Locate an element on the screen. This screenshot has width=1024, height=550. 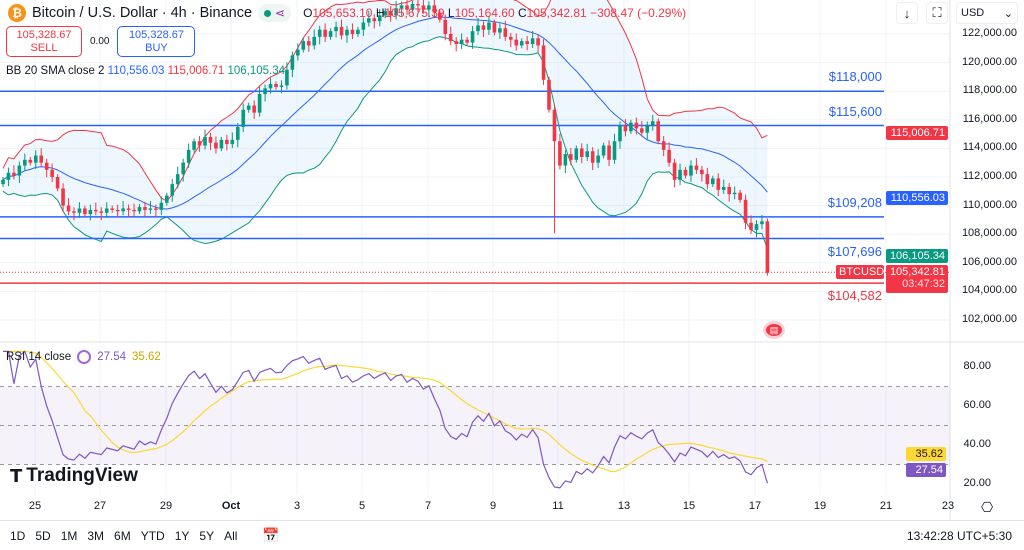
settings-icon: ⎔ is located at coordinates (987, 507).